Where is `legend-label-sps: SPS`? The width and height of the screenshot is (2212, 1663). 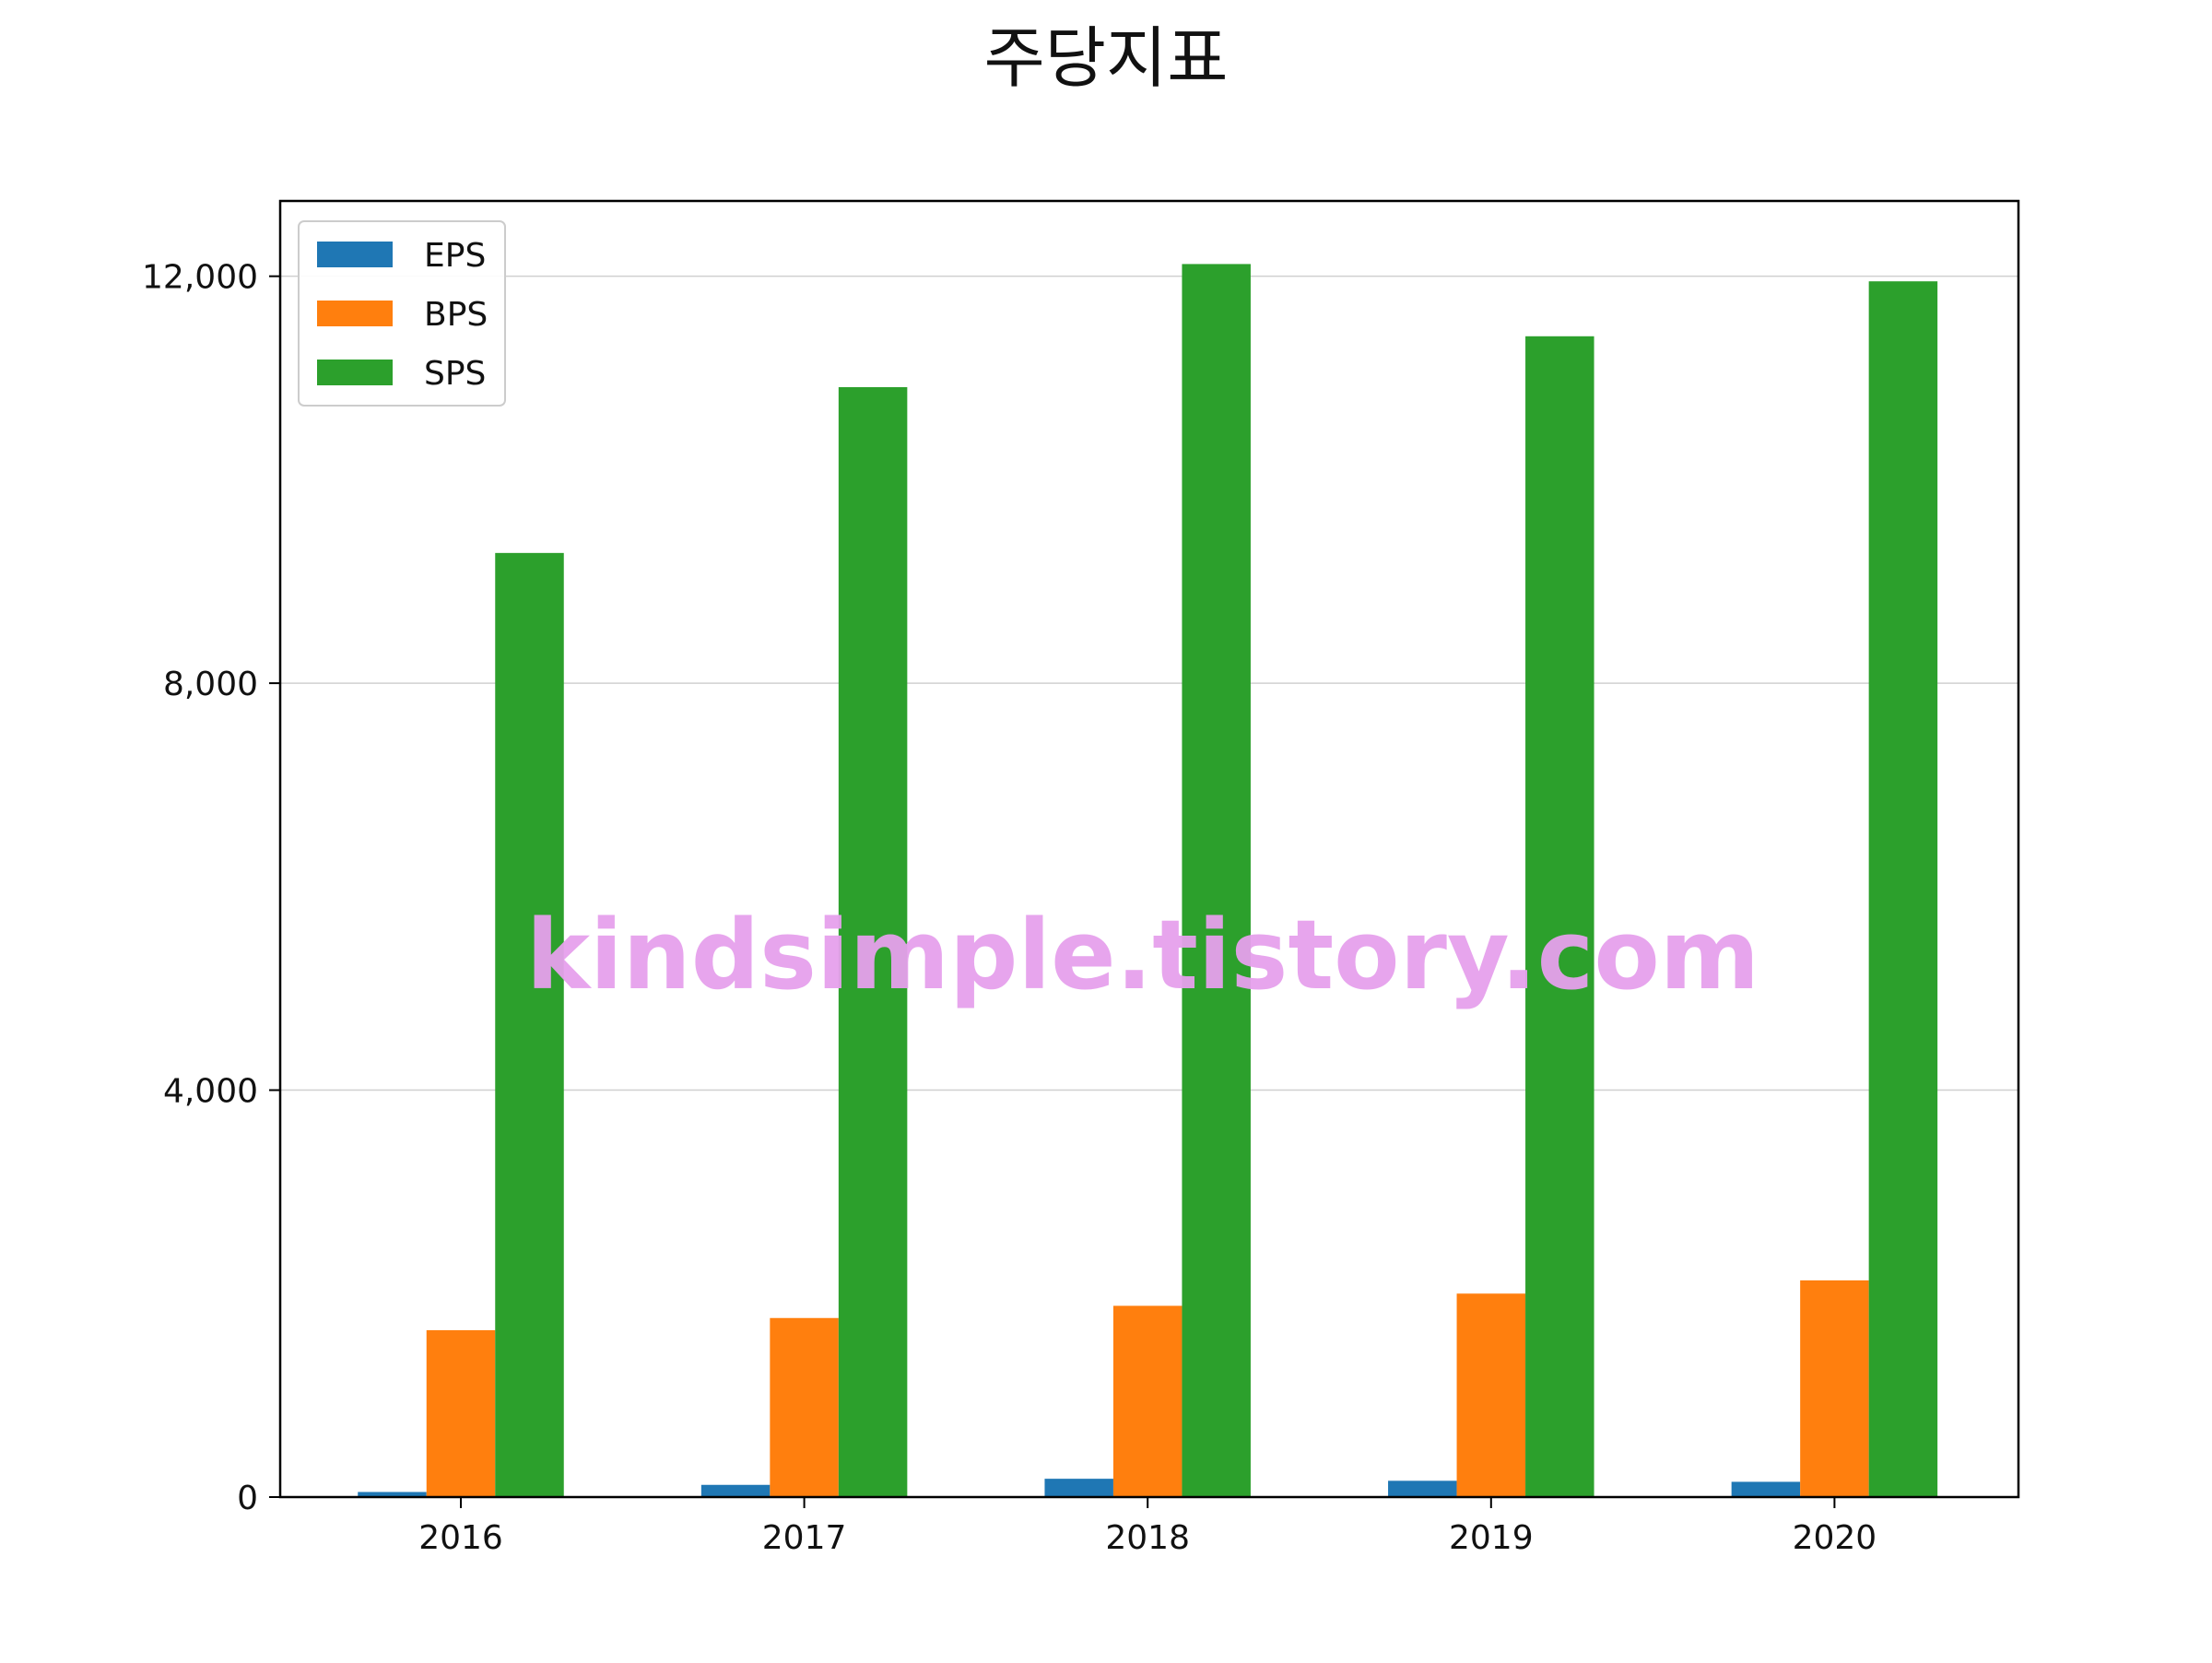
legend-label-sps: SPS is located at coordinates (455, 374).